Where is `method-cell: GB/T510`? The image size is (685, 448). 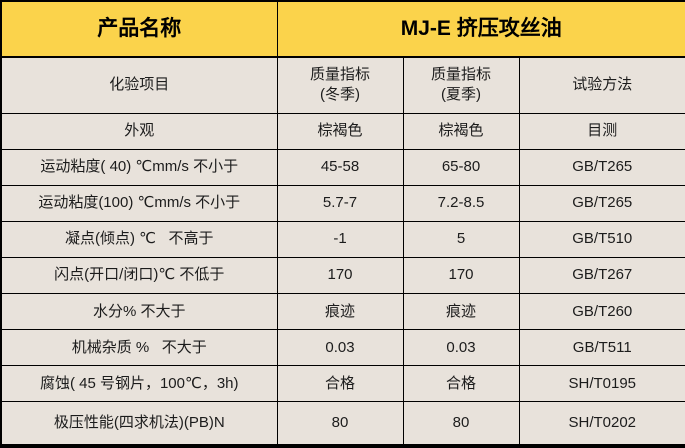
method-cell: GB/T510 is located at coordinates (601, 239).